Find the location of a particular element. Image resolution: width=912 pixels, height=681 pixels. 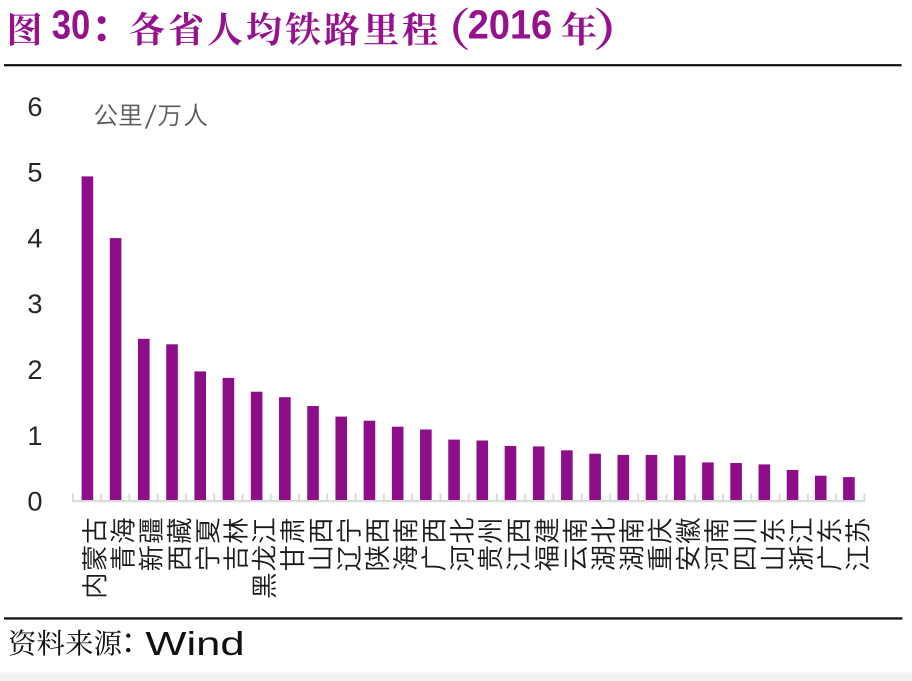

svg-text: 2 is located at coordinates (34, 369).